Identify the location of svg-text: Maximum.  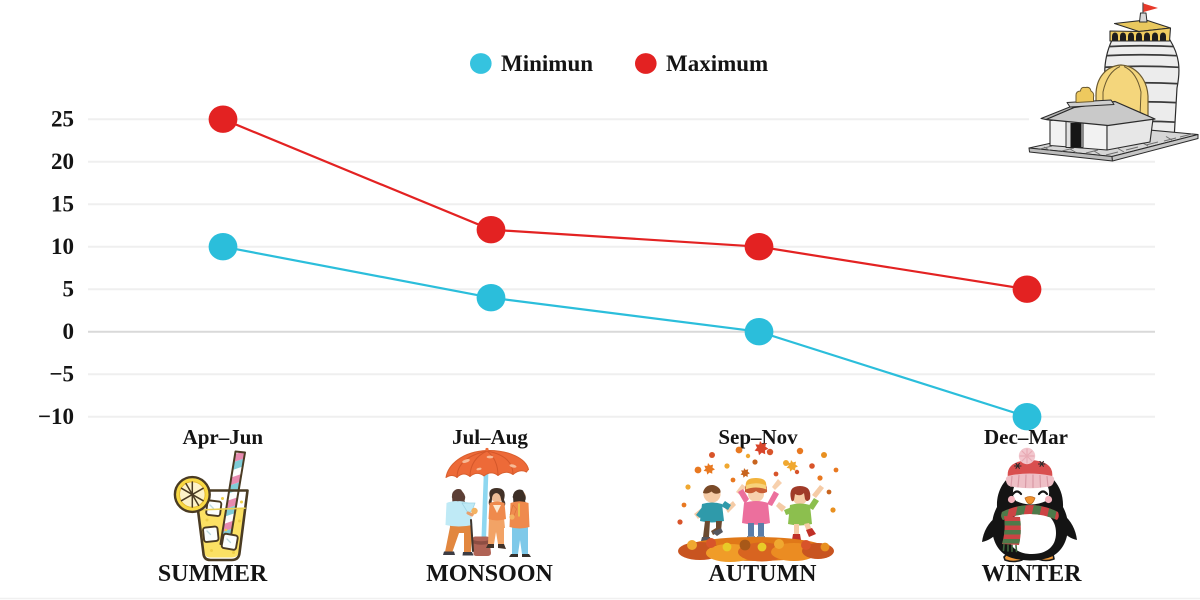
(717, 63).